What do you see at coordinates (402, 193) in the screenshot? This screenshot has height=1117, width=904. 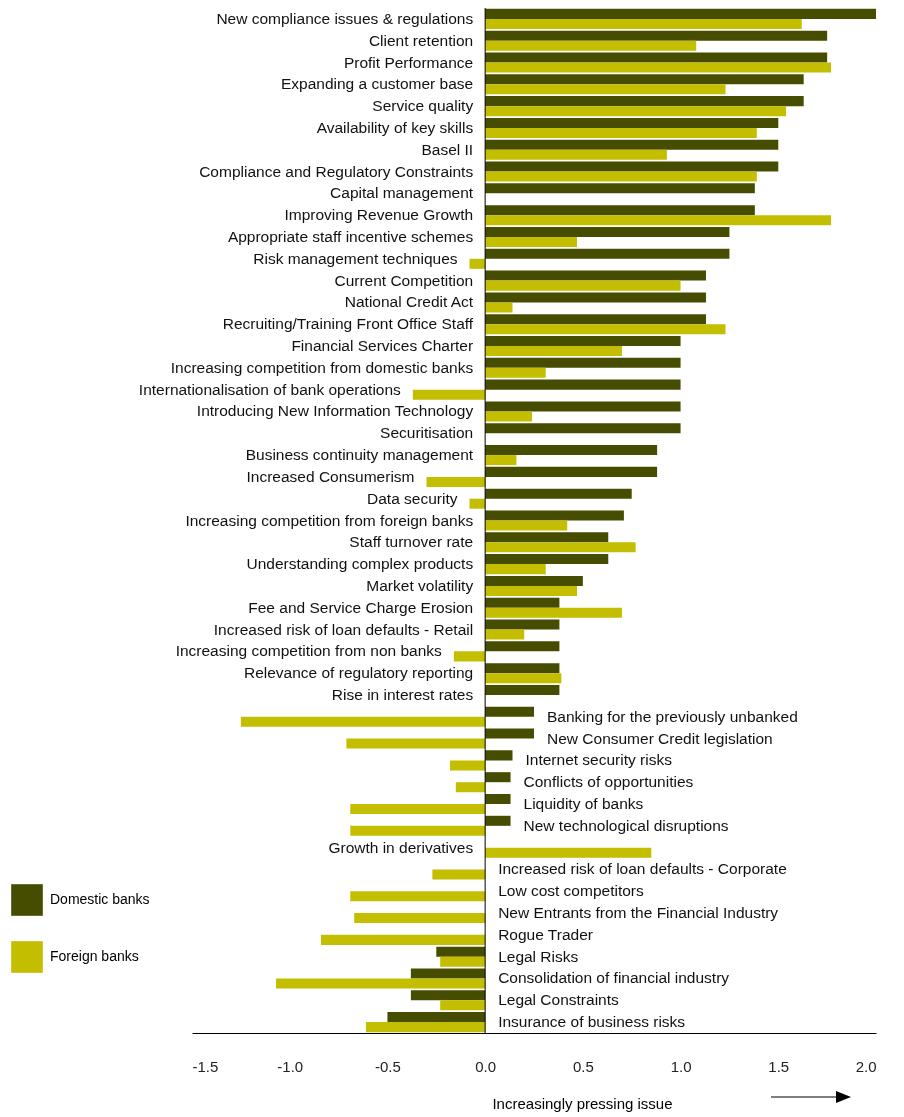 I see `y-tick-label: Capital management` at bounding box center [402, 193].